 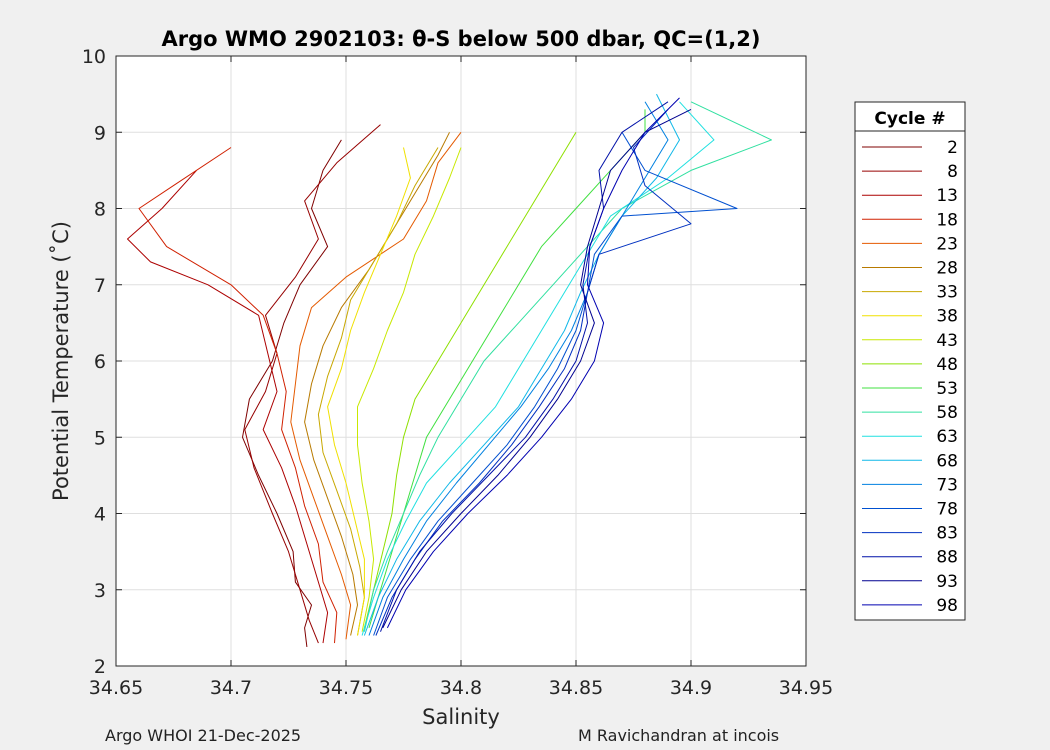 What do you see at coordinates (461, 688) in the screenshot?
I see `x-tick-label: 34.8` at bounding box center [461, 688].